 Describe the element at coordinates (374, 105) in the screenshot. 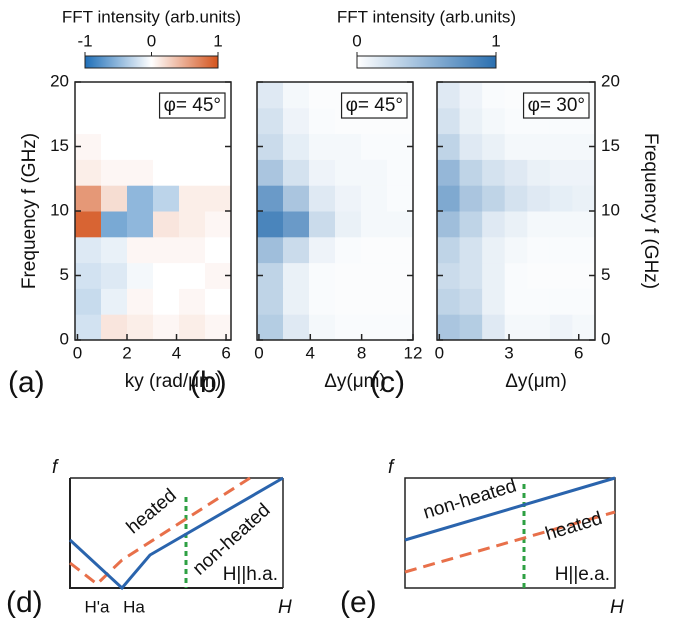

I see `annotation-box` at that location.